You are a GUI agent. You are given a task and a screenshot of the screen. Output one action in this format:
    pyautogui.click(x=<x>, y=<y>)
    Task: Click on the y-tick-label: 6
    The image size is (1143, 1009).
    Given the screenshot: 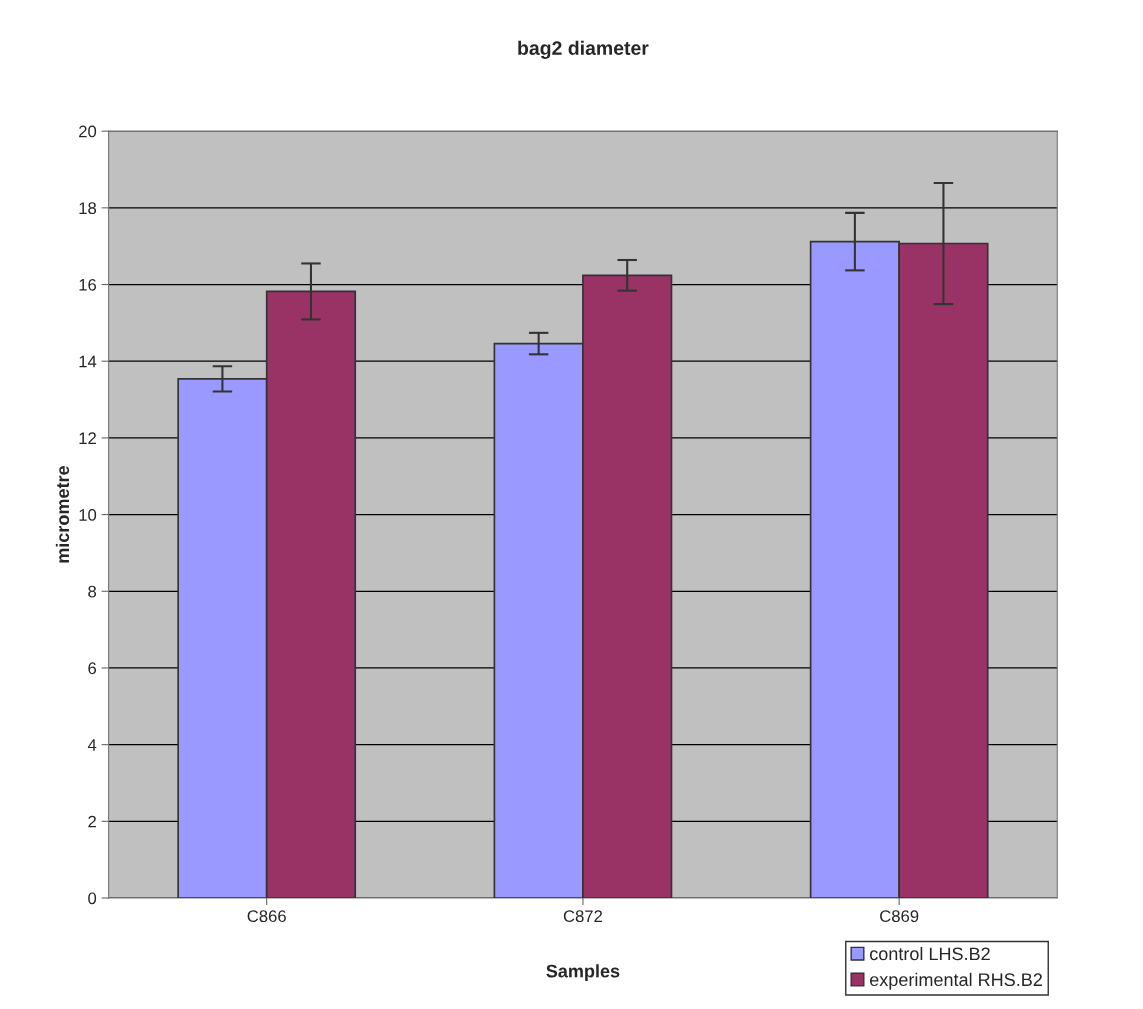 What is the action you would take?
    pyautogui.click(x=92, y=668)
    